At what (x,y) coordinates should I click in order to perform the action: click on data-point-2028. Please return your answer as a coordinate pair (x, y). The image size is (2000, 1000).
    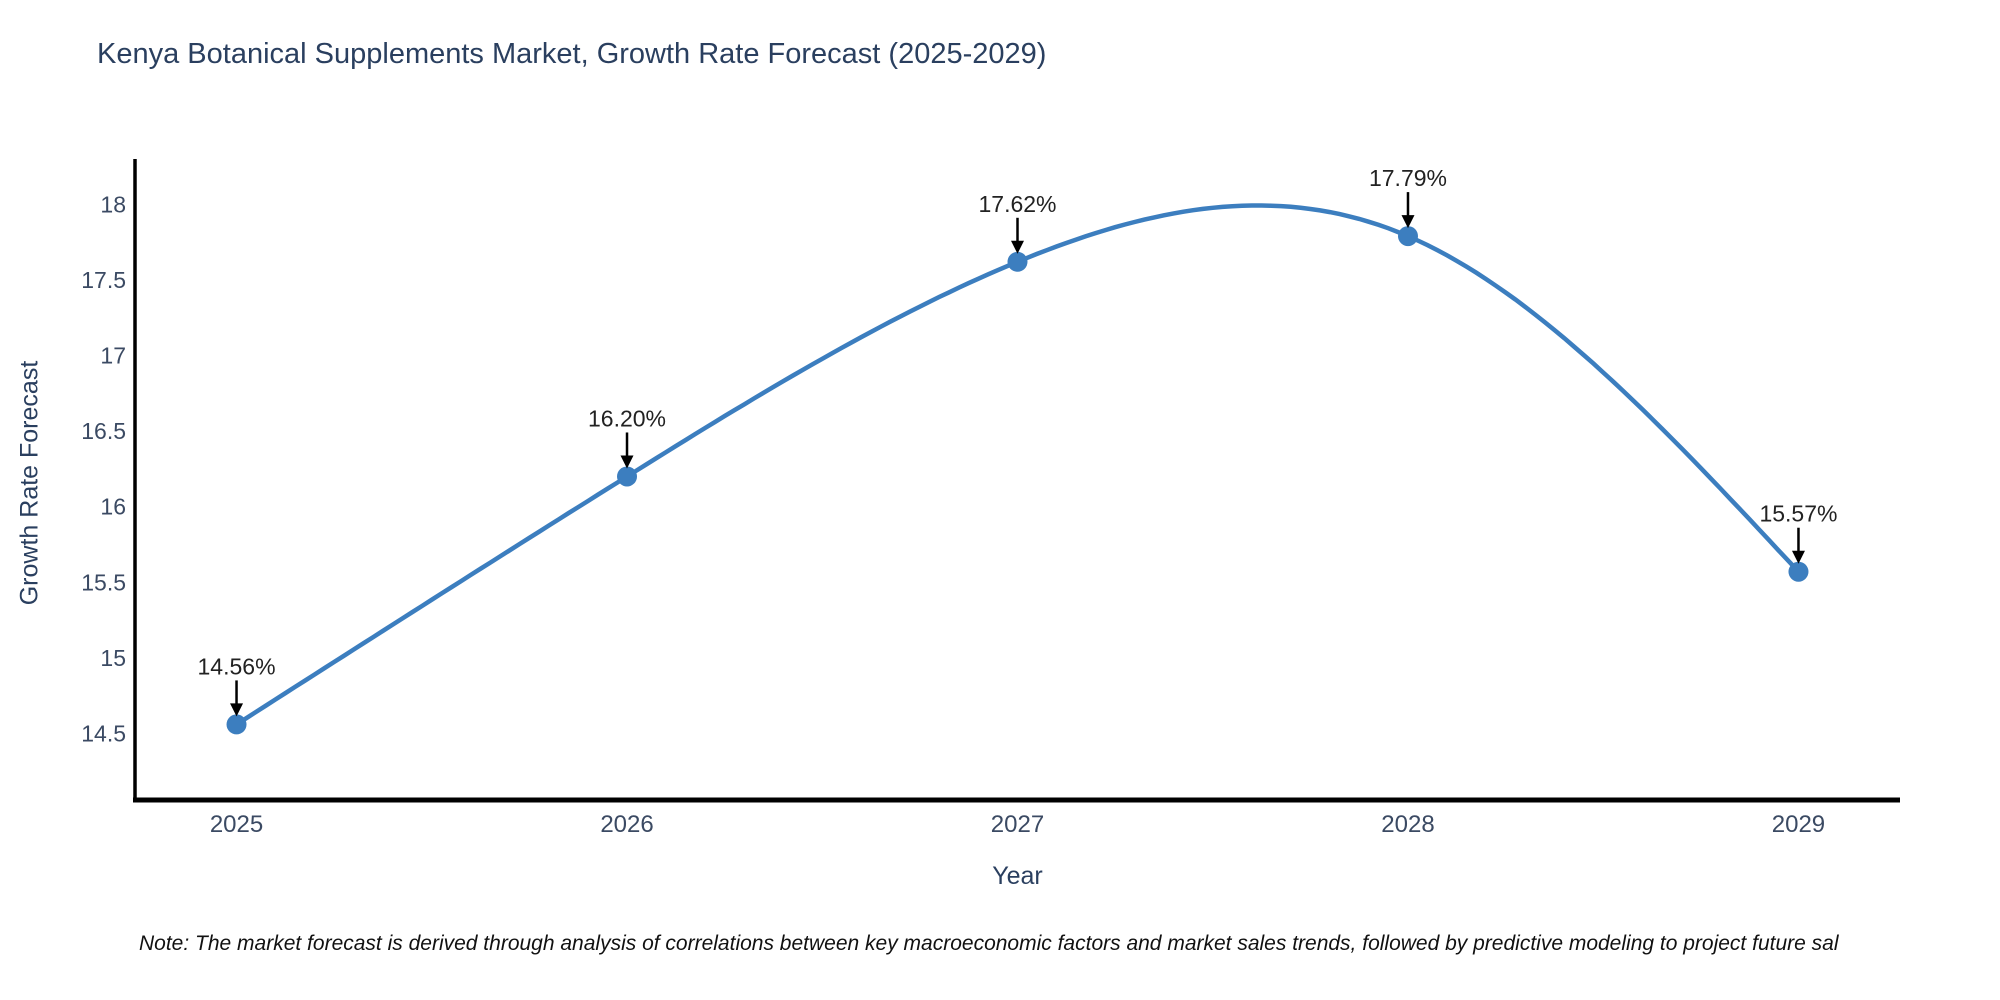
    Looking at the image, I should click on (1407, 236).